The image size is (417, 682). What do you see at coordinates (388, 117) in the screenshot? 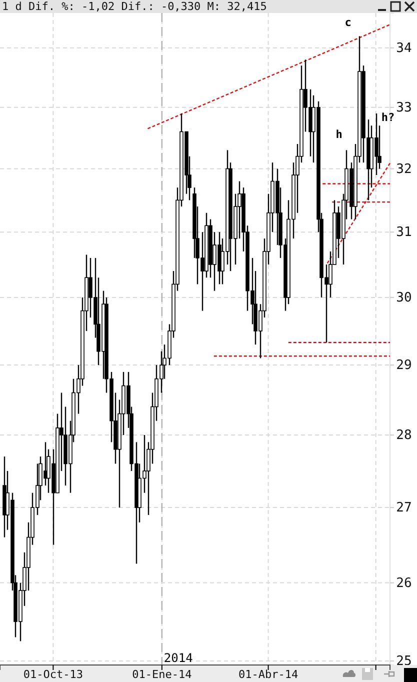
I see `annotation: h?` at bounding box center [388, 117].